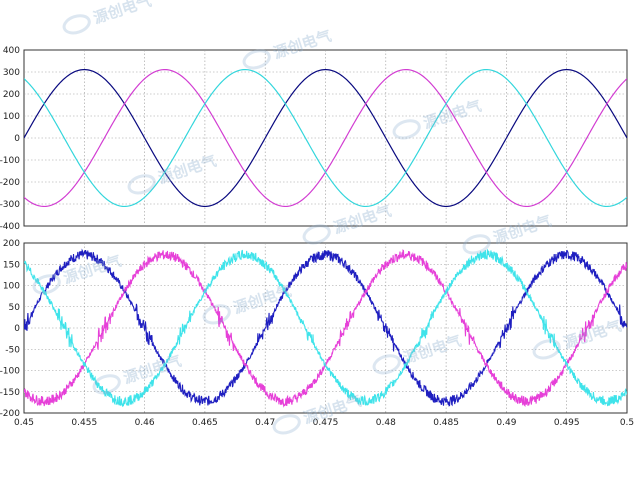 Image resolution: width=640 pixels, height=480 pixels. I want to click on watermark-text: 源创电气, so click(122, 13).